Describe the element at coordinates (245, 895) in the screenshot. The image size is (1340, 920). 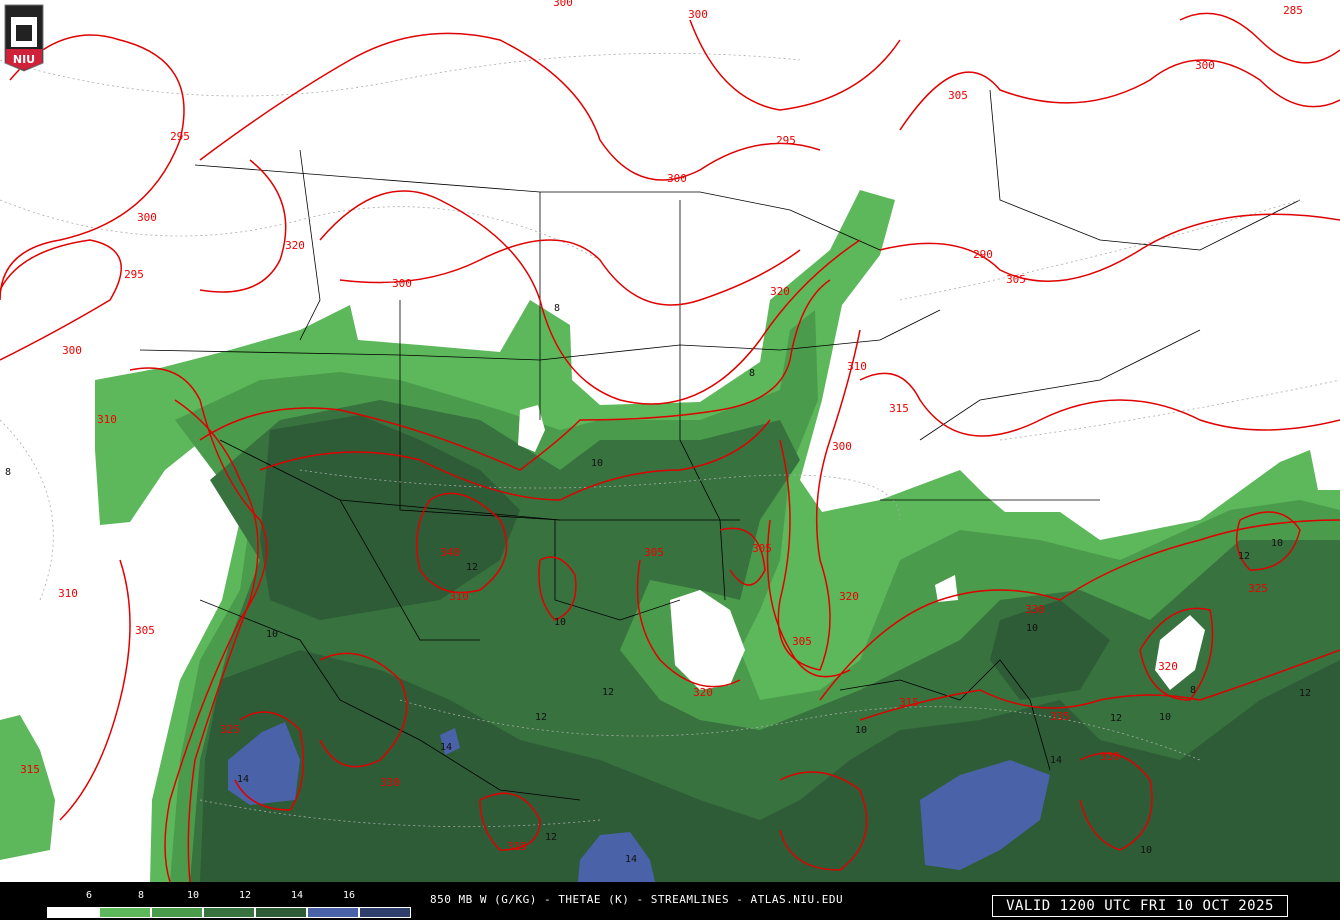
I see `legend-tick: 12` at that location.